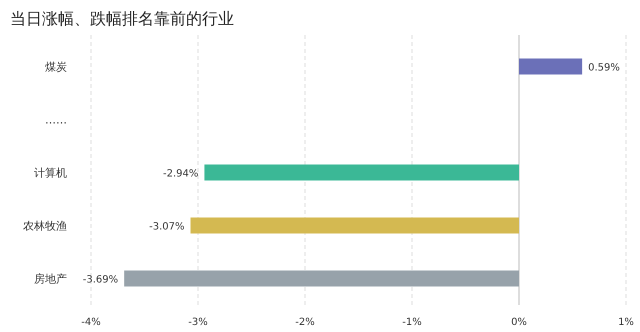 The height and width of the screenshot is (332, 640). I want to click on x-tick-label: -1%, so click(412, 322).